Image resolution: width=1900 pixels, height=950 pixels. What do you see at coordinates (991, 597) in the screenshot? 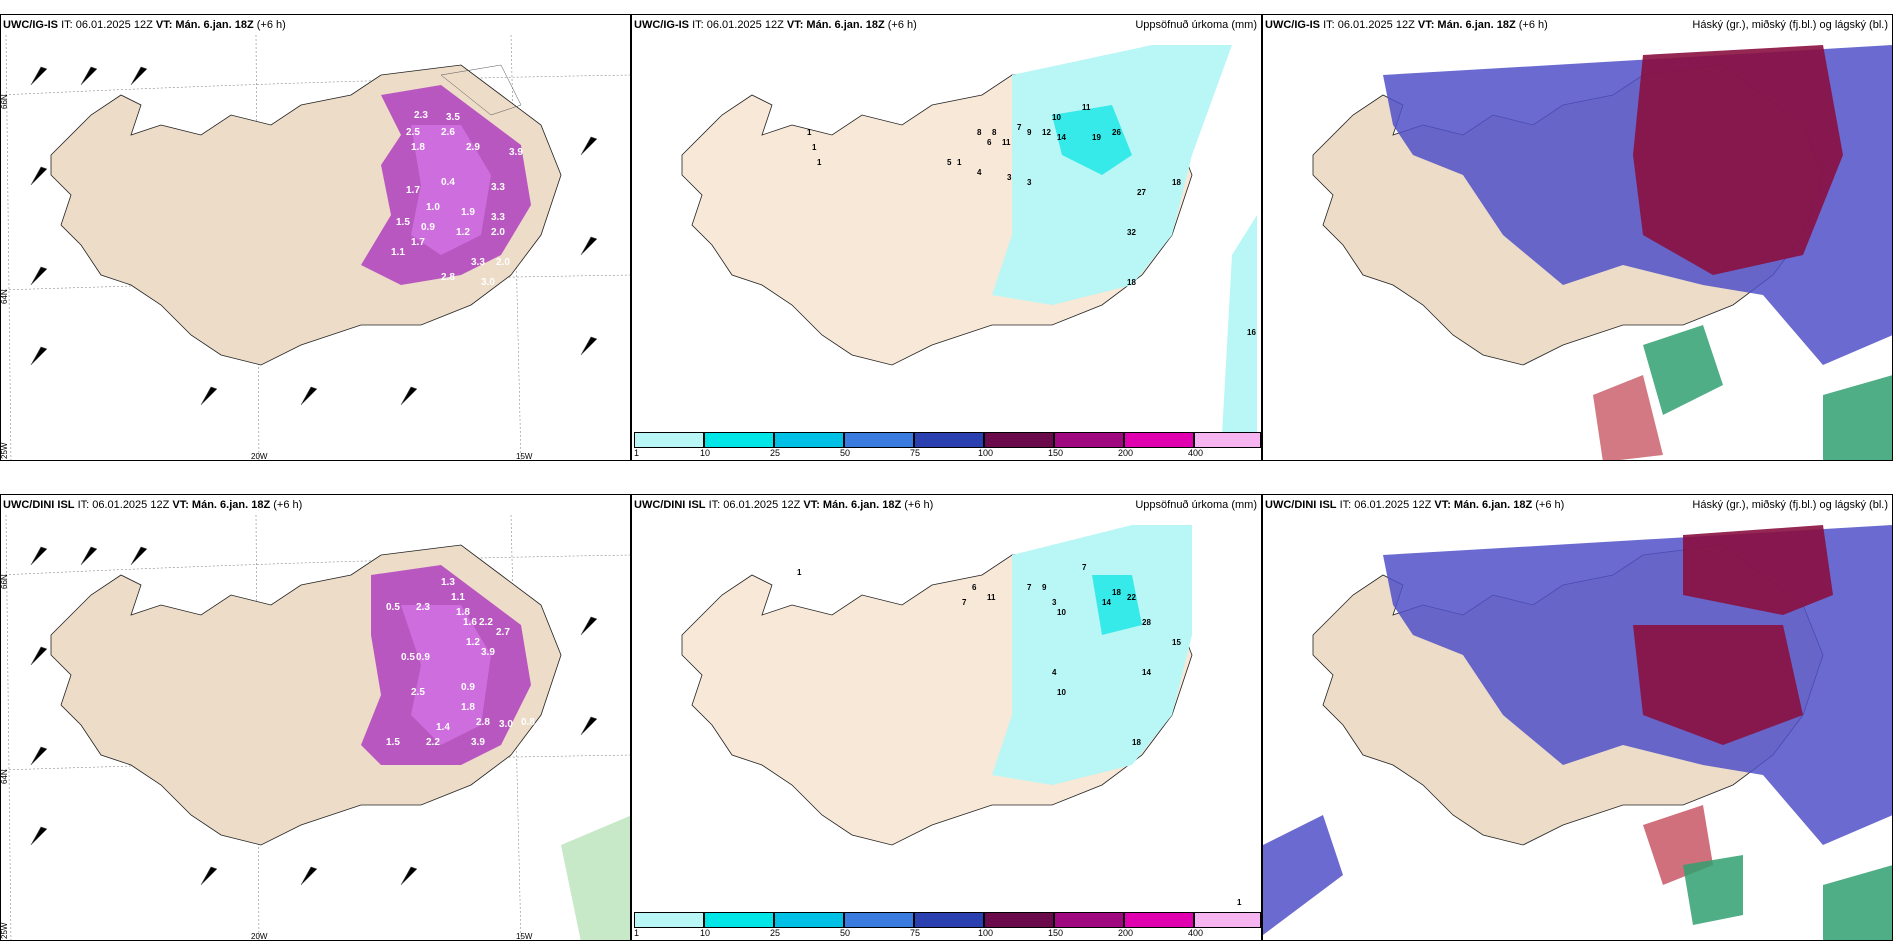
I see `precip-value: 11` at bounding box center [991, 597].